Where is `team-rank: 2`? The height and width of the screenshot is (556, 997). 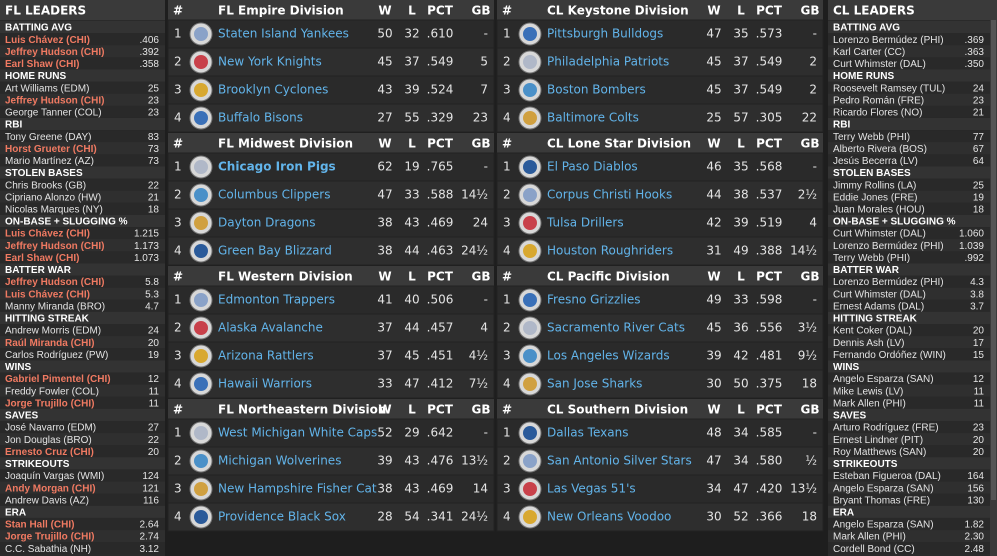
team-rank: 2 is located at coordinates (507, 62).